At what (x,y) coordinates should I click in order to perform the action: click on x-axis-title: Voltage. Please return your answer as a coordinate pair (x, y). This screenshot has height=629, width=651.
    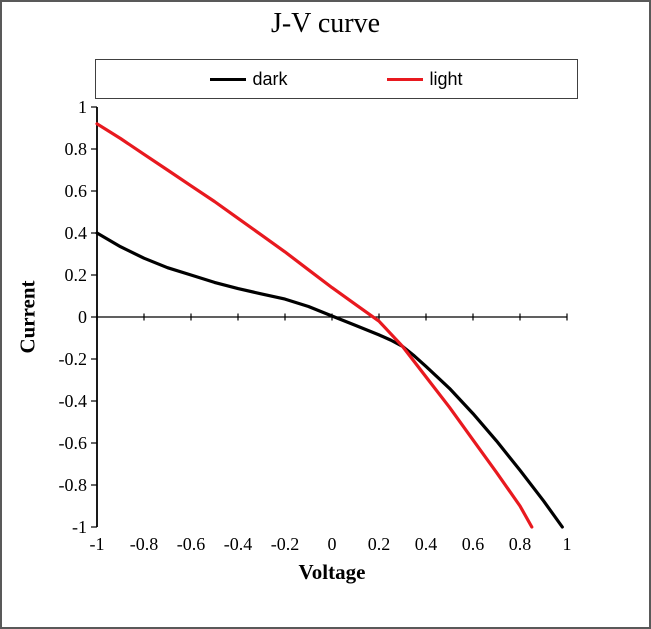
    Looking at the image, I should click on (332, 572).